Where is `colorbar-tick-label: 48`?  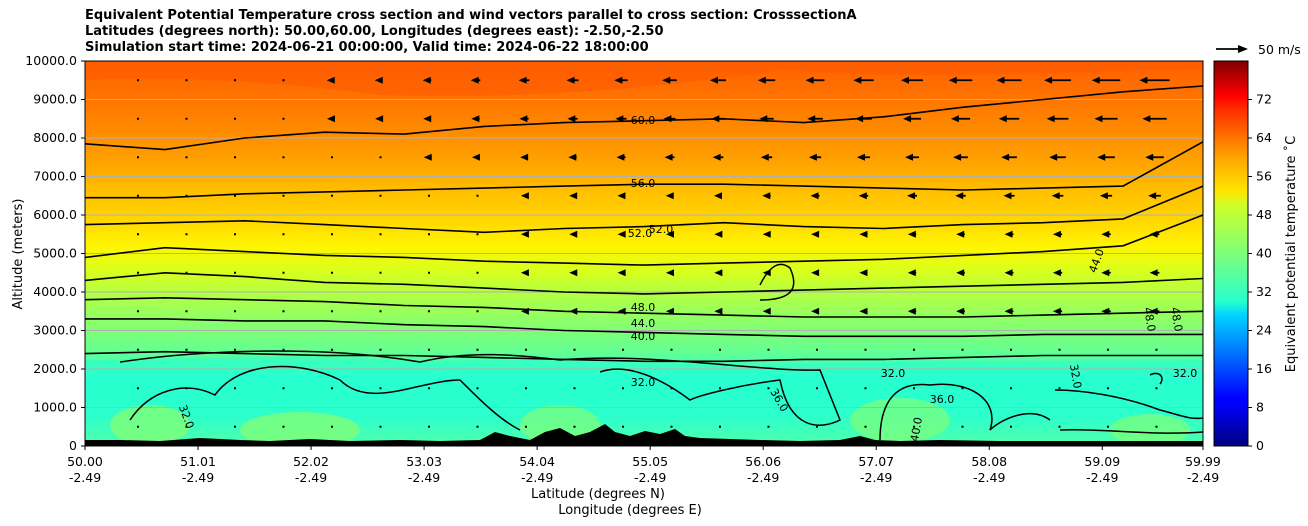
colorbar-tick-label: 48 is located at coordinates (1264, 214).